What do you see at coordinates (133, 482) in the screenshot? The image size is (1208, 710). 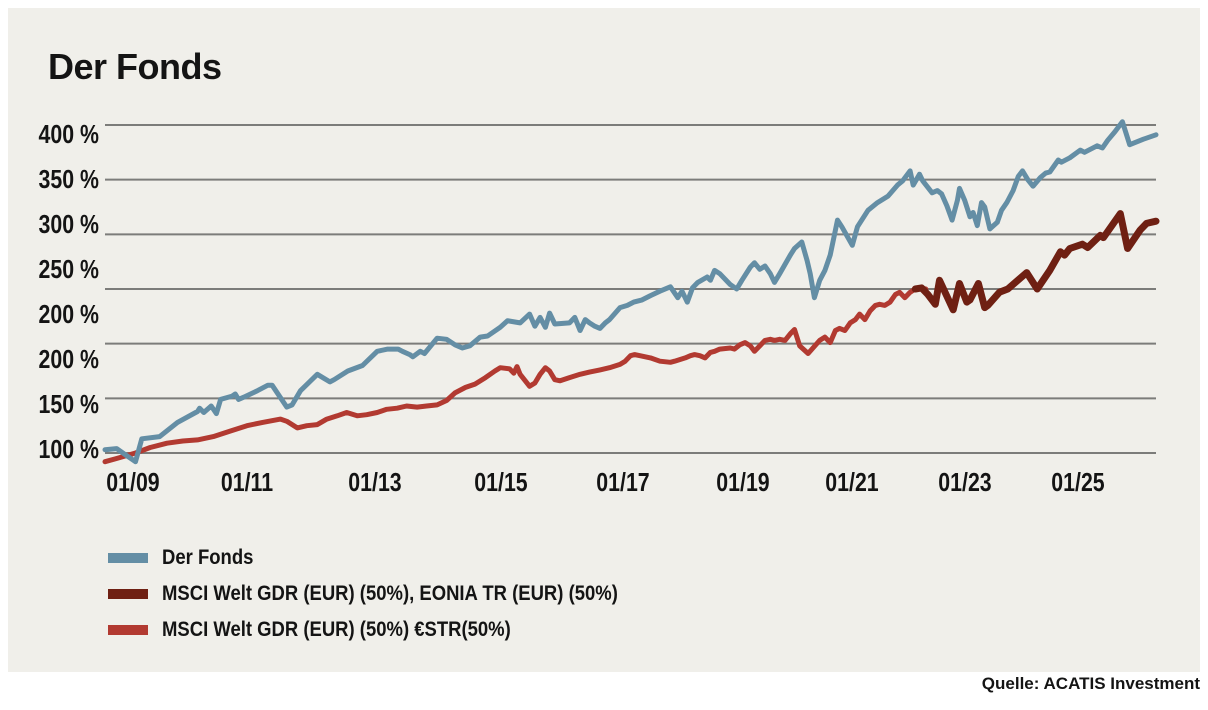 I see `x-tick-label-0: 01/09` at bounding box center [133, 482].